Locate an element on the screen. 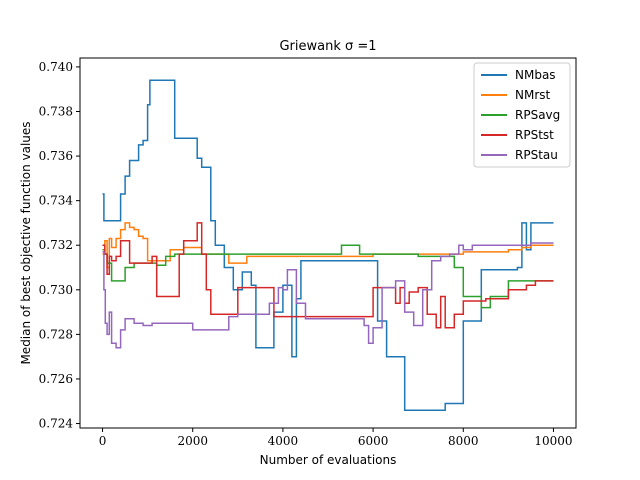  y-tick-label: 0.734 is located at coordinates (56, 201).